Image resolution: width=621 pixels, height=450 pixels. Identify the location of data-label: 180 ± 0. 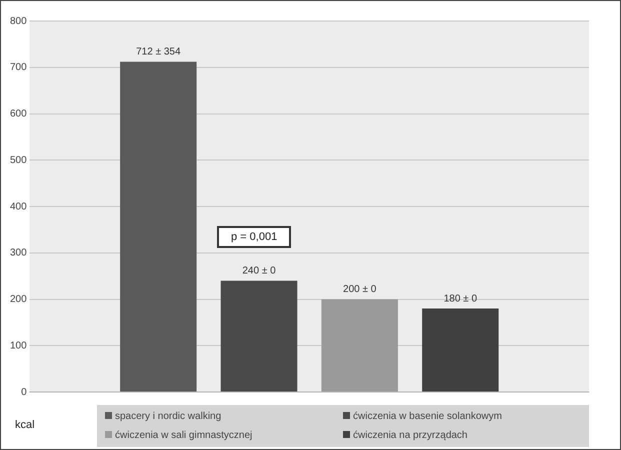
(461, 298).